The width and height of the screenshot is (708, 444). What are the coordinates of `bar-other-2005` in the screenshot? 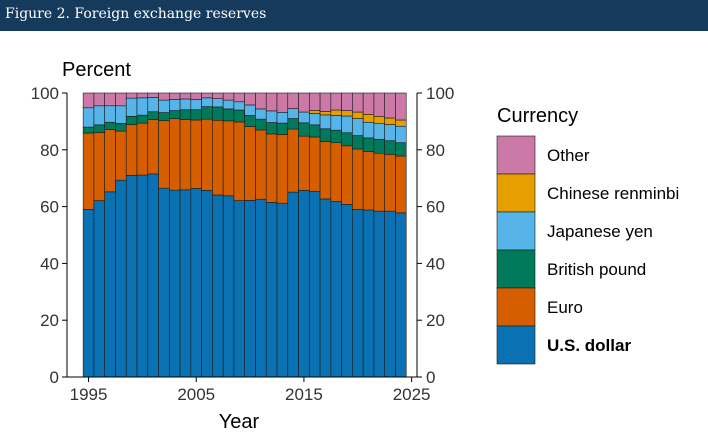 It's located at (196, 96).